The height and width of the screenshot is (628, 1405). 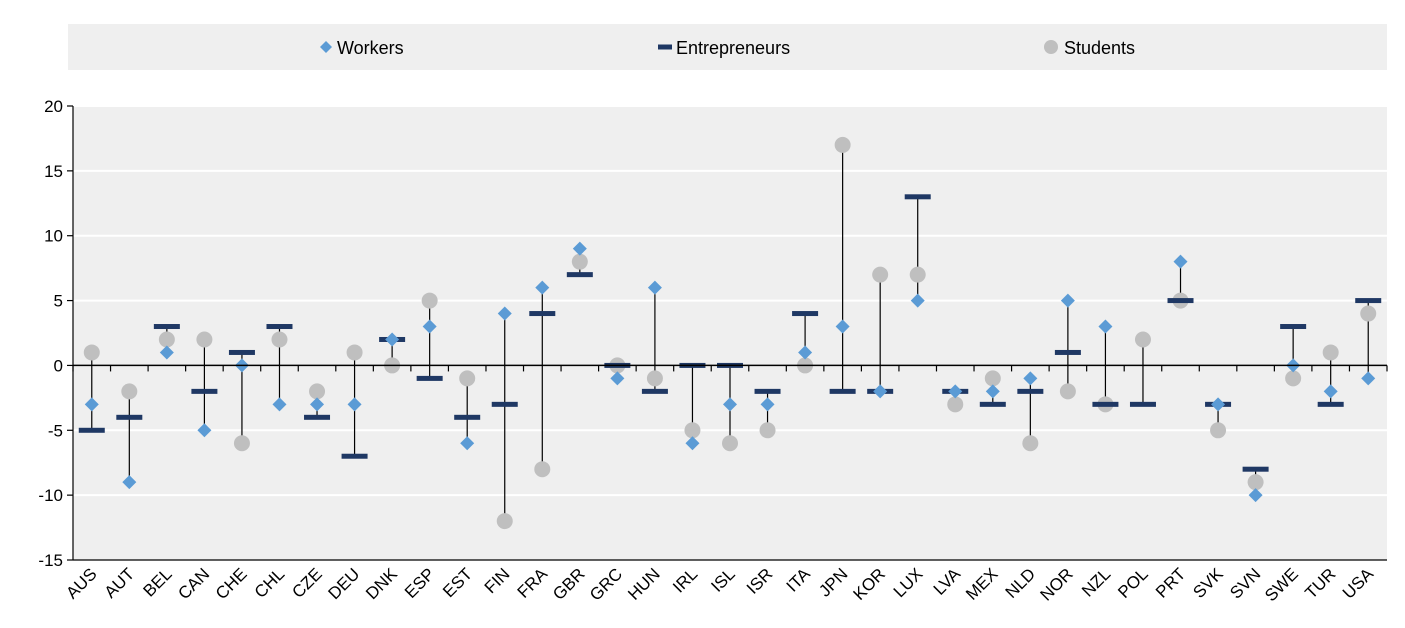 I want to click on point-entrepreneurs-nld, so click(x=1030, y=391).